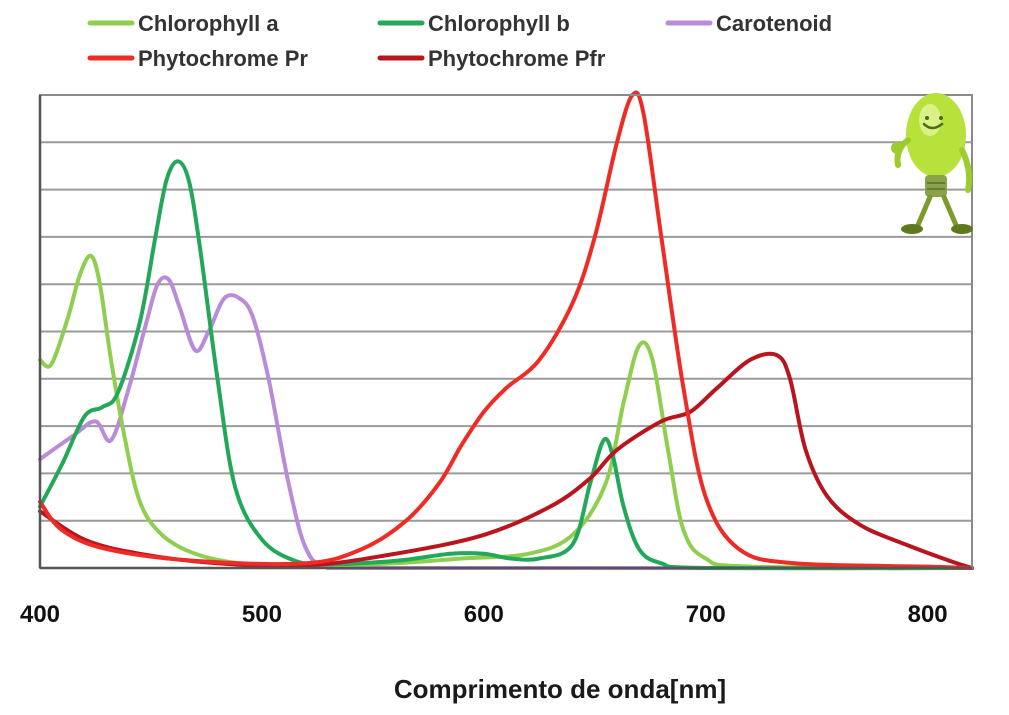 The height and width of the screenshot is (715, 1009). What do you see at coordinates (223, 58) in the screenshot?
I see `legend-label-phytochrome-pr: Phytochrome Pr` at bounding box center [223, 58].